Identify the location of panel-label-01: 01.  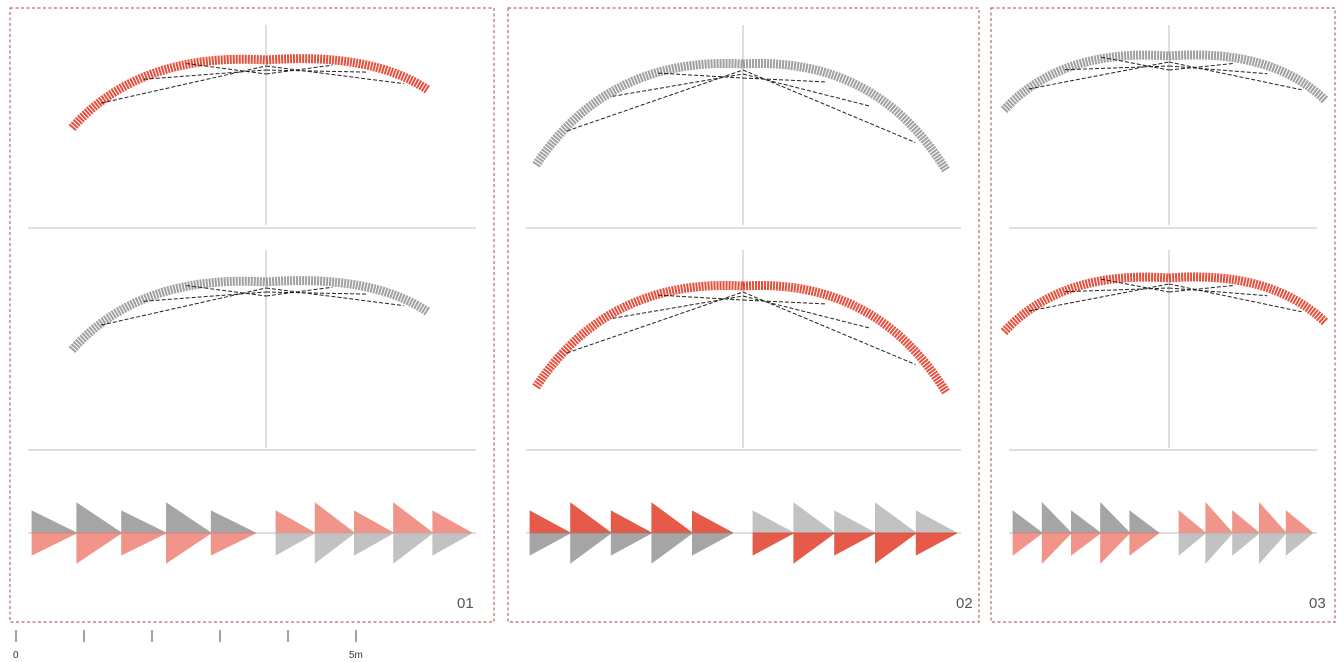
(465, 603).